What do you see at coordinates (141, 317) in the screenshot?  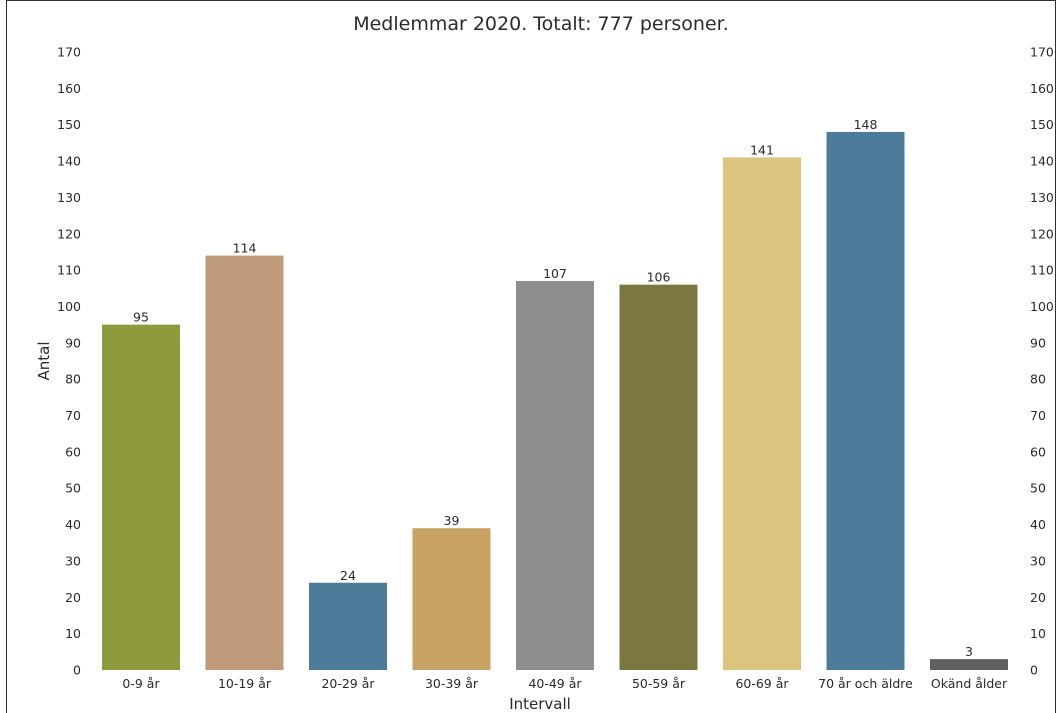 I see `bar-value-label: 95` at bounding box center [141, 317].